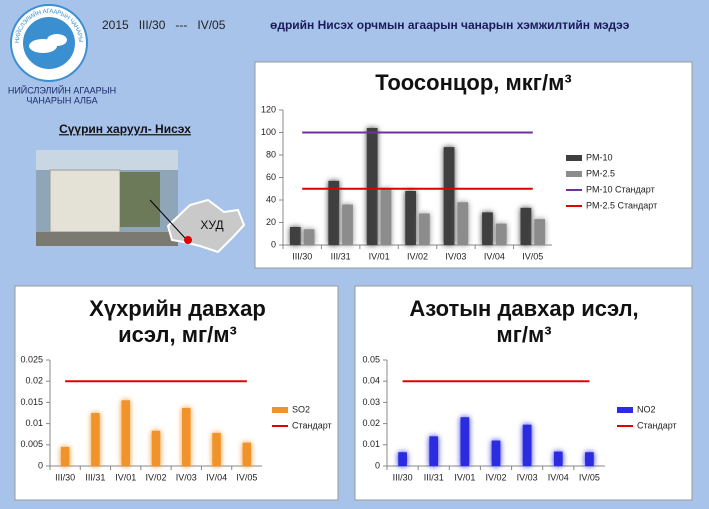 The height and width of the screenshot is (509, 709). Describe the element at coordinates (31, 444) in the screenshot. I see `y-tick-label: 0.005` at that location.